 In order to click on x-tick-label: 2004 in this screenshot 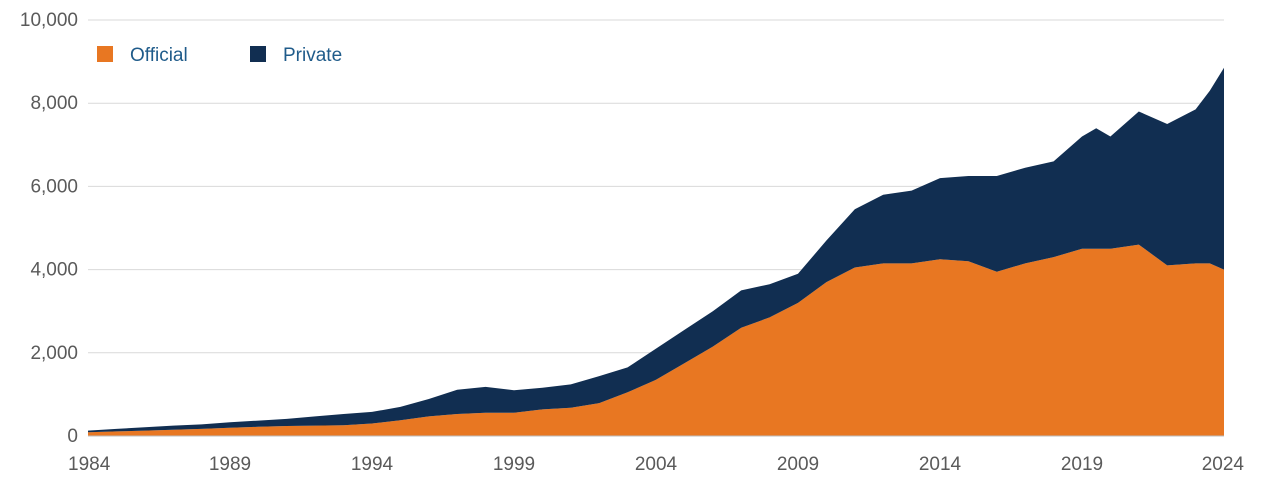, I will do `click(656, 464)`.